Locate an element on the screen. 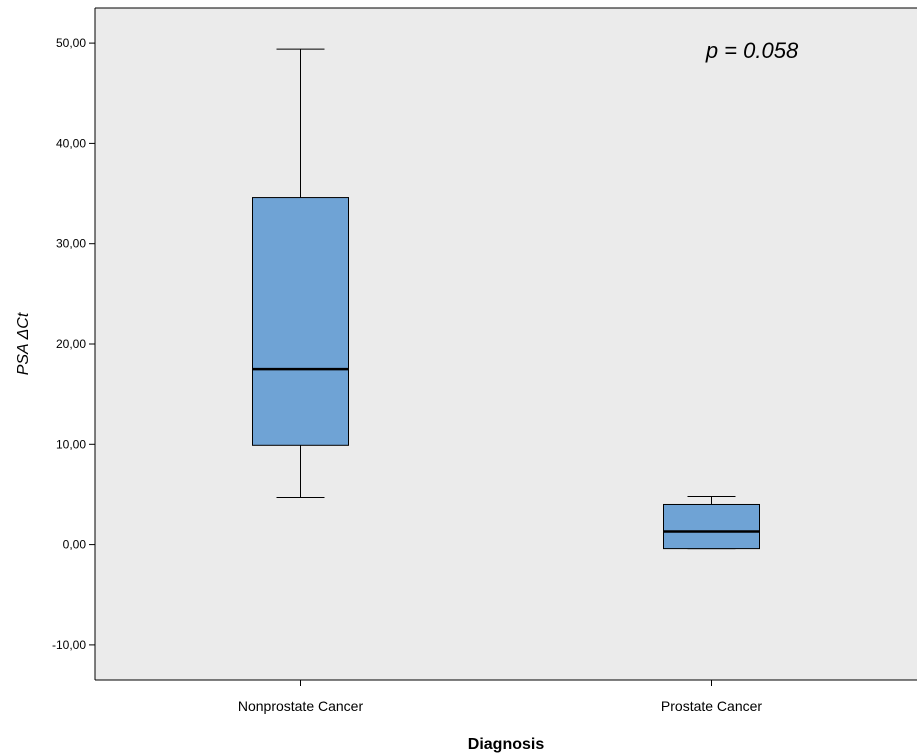 Image resolution: width=917 pixels, height=756 pixels. y-axis-ticks: -10,00 0,00 10,00 20,00 30,00 40,00 50,00 is located at coordinates (73, 344).